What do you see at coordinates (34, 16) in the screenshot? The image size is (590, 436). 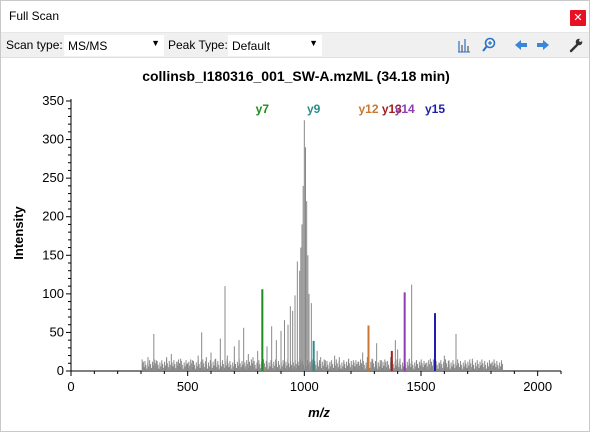 I see `window-title: Full Scan` at bounding box center [34, 16].